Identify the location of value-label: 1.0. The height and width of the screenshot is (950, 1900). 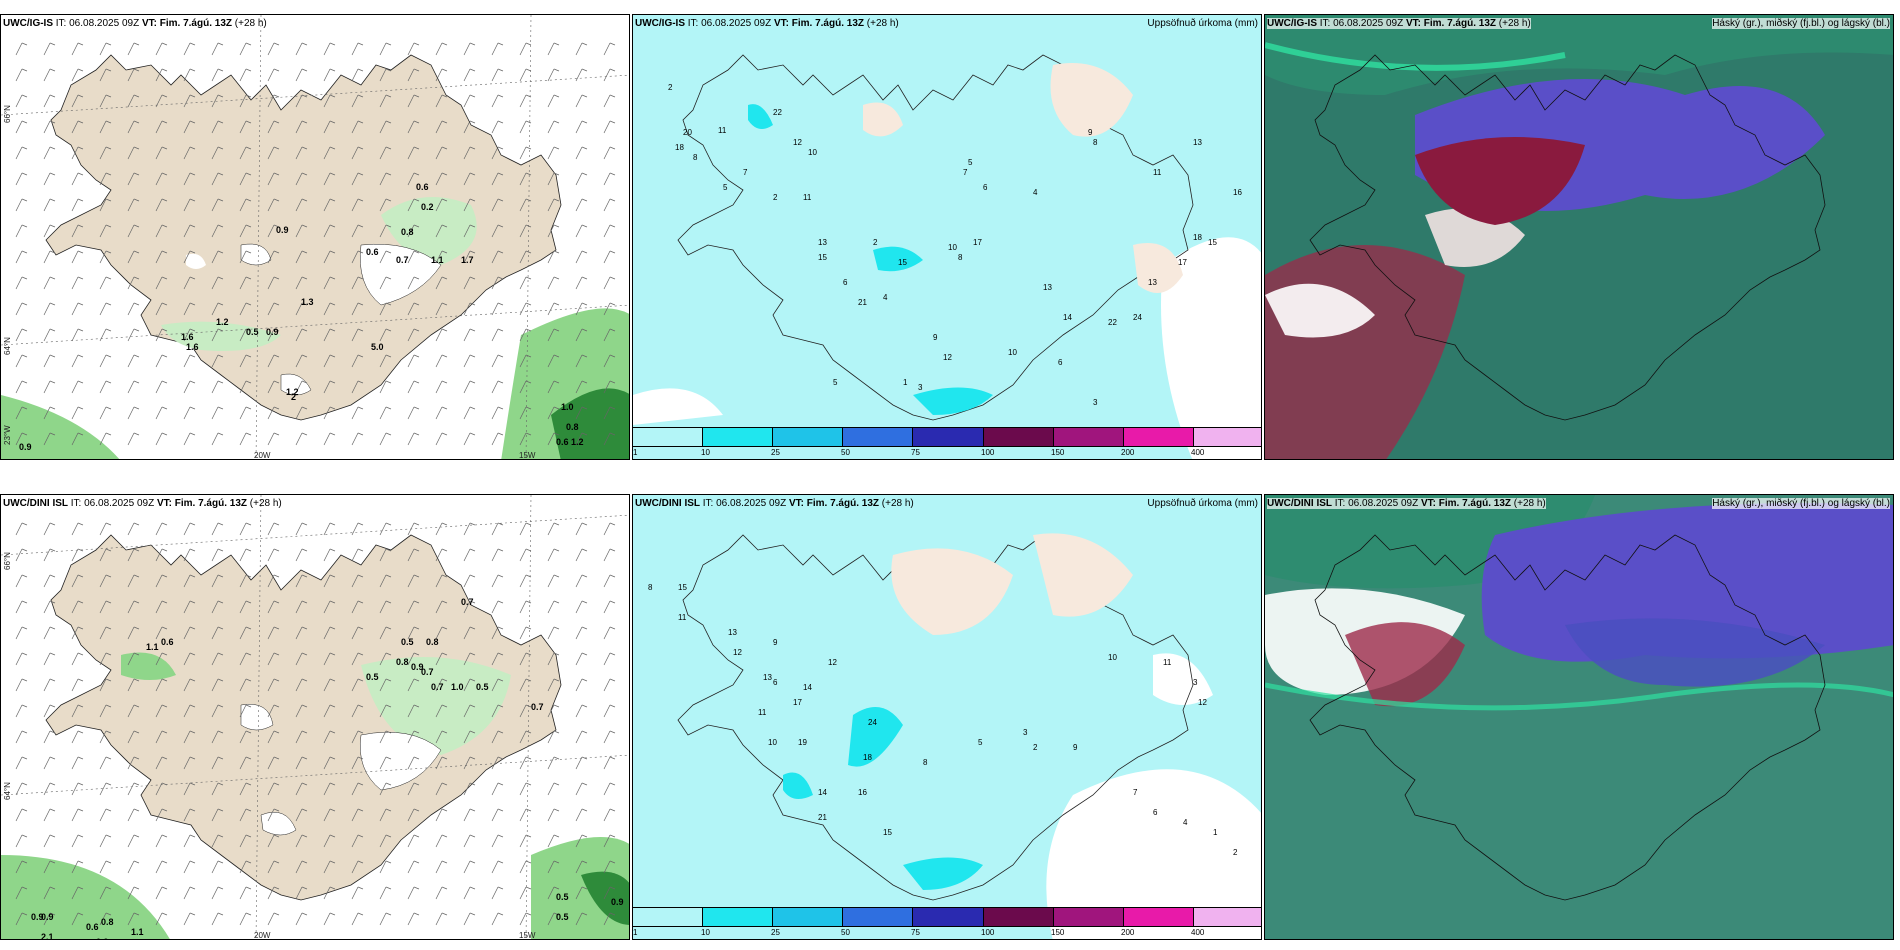
(457, 687).